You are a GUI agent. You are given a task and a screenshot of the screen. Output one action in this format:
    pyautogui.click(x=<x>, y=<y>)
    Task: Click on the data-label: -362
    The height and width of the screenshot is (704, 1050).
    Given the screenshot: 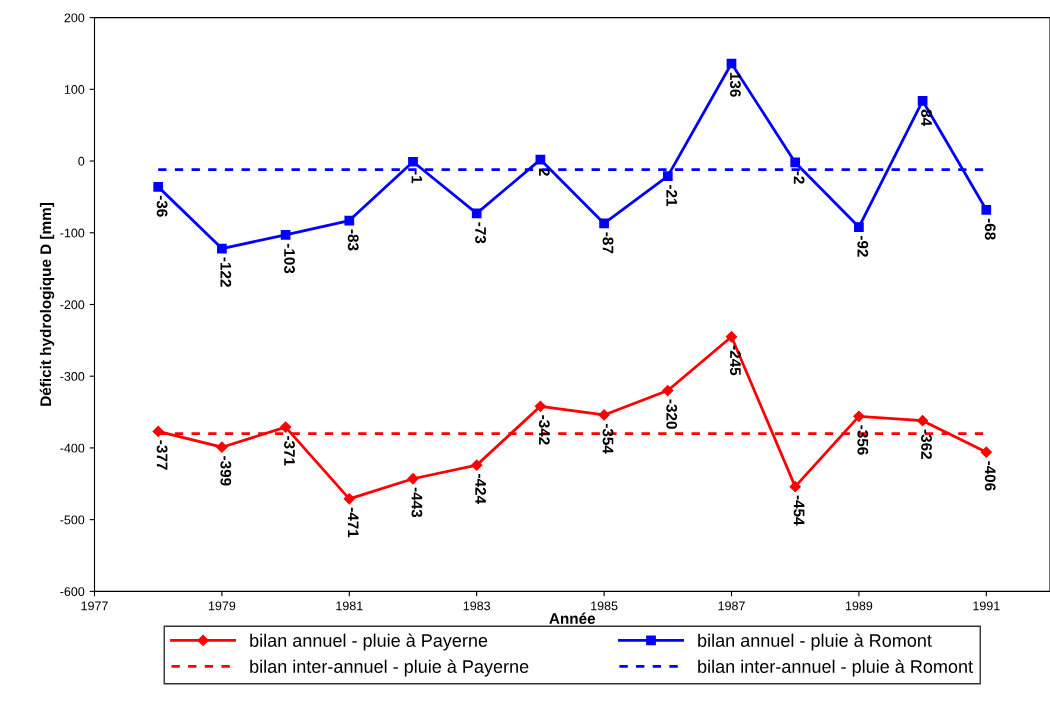 What is the action you would take?
    pyautogui.click(x=926, y=444)
    